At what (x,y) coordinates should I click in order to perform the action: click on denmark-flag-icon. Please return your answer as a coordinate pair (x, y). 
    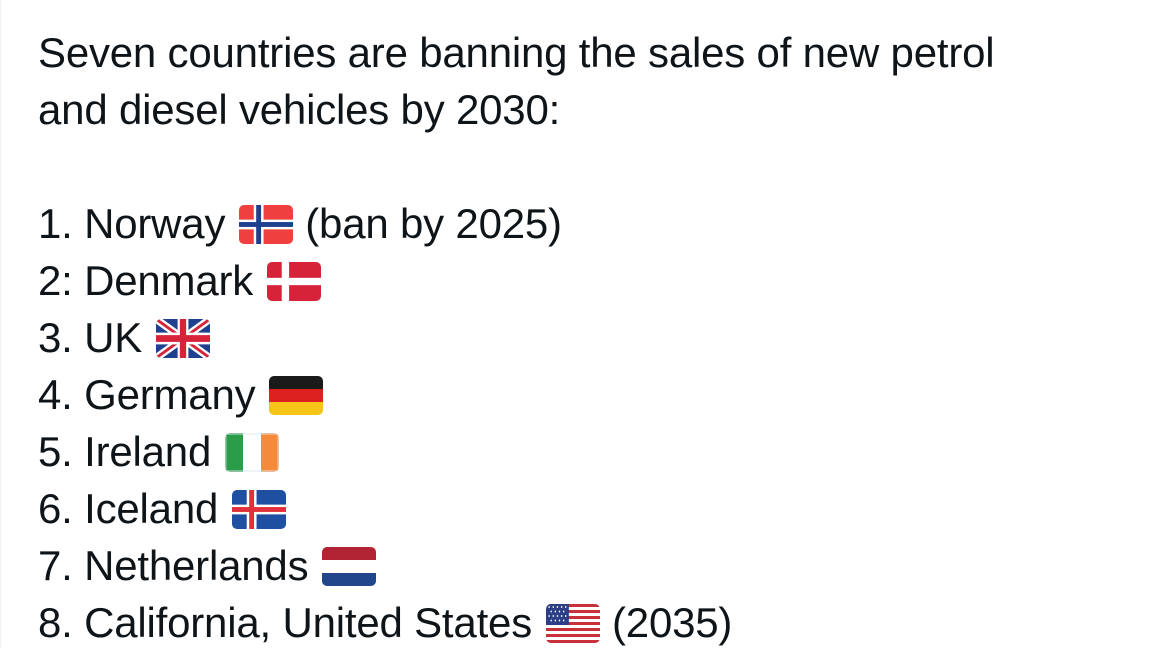
    Looking at the image, I should click on (294, 281).